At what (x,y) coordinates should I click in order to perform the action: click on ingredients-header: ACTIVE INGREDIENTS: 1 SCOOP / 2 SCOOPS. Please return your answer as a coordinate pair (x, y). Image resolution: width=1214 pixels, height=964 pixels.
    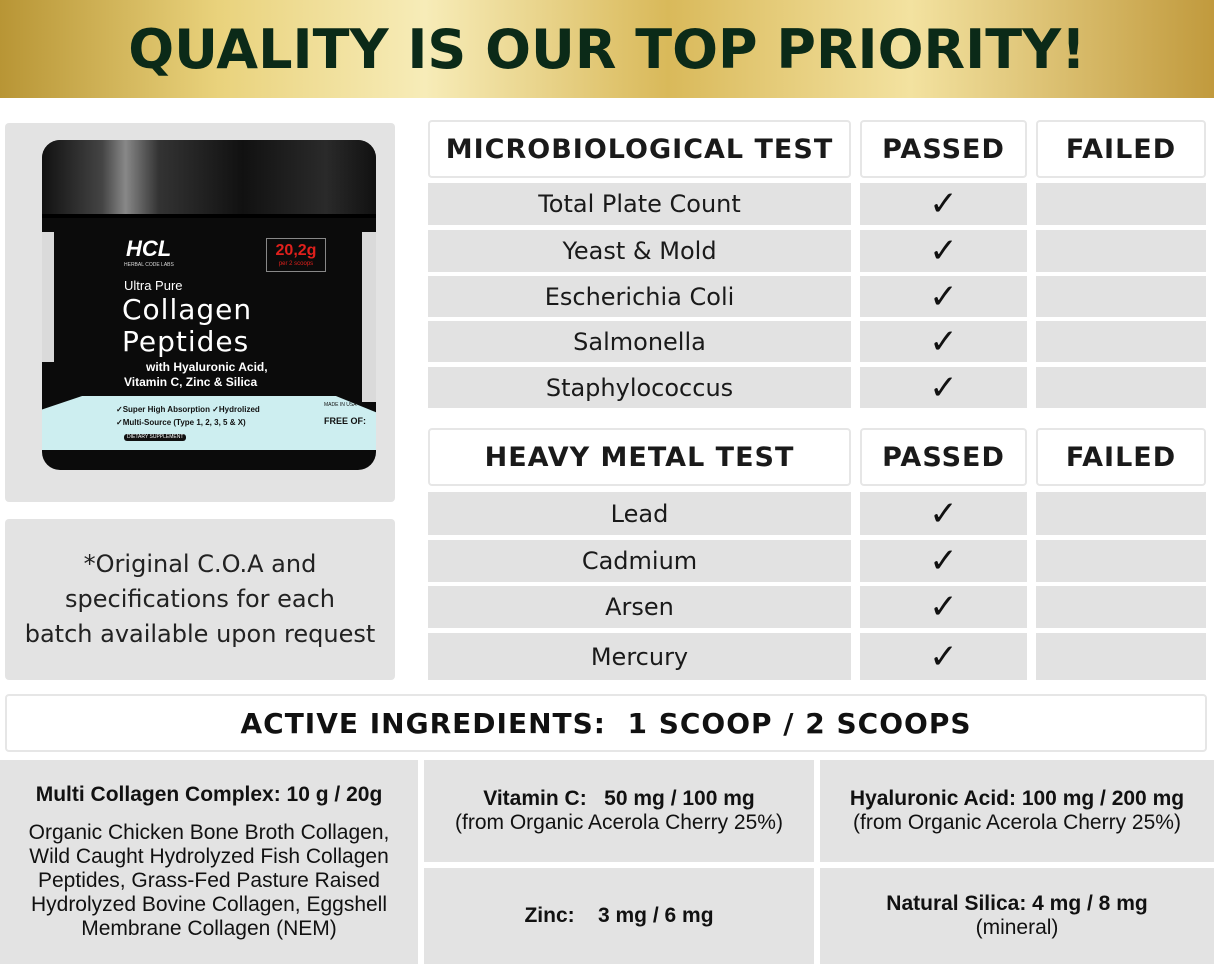
    Looking at the image, I should click on (606, 723).